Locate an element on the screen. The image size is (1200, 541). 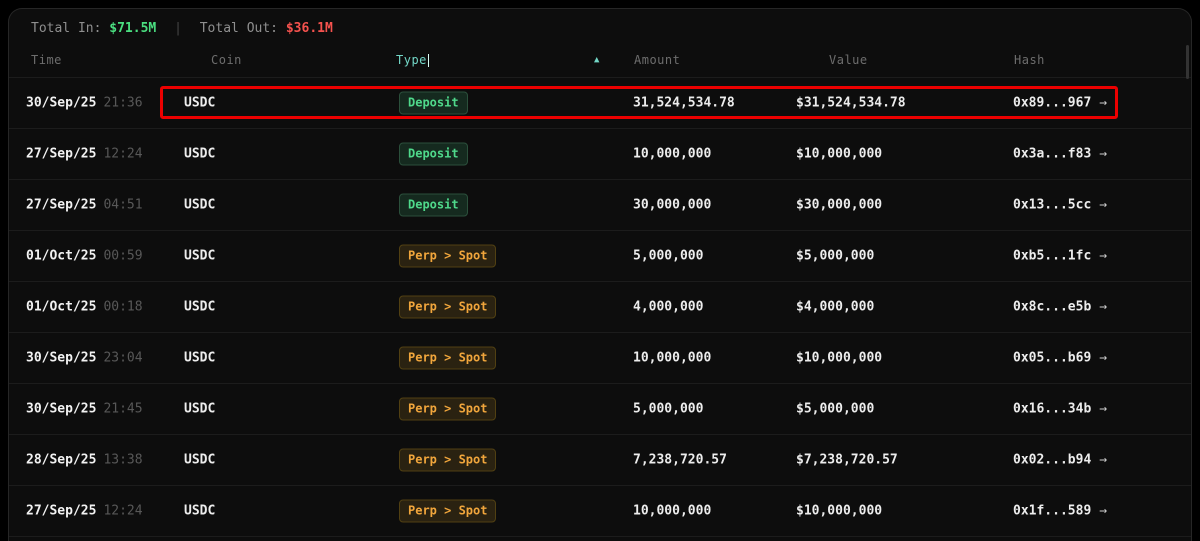
value-cell: $31,524,534.78 is located at coordinates (851, 103).